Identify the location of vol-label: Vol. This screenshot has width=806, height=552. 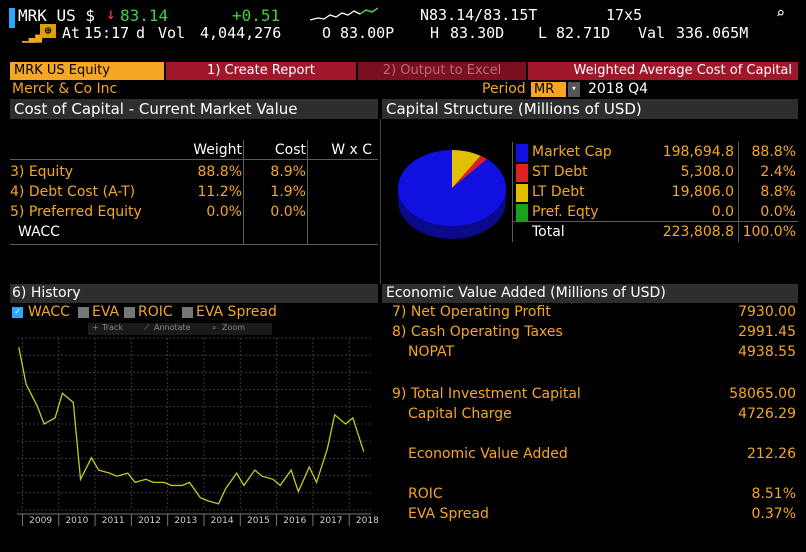
(172, 33).